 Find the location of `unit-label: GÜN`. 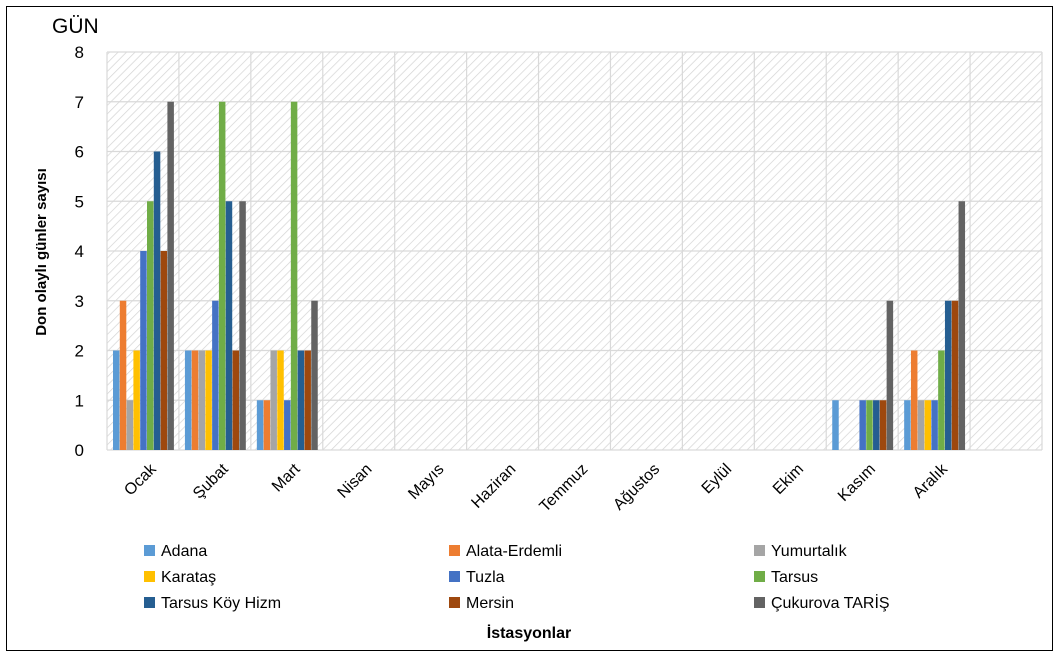

unit-label: GÜN is located at coordinates (75, 26).